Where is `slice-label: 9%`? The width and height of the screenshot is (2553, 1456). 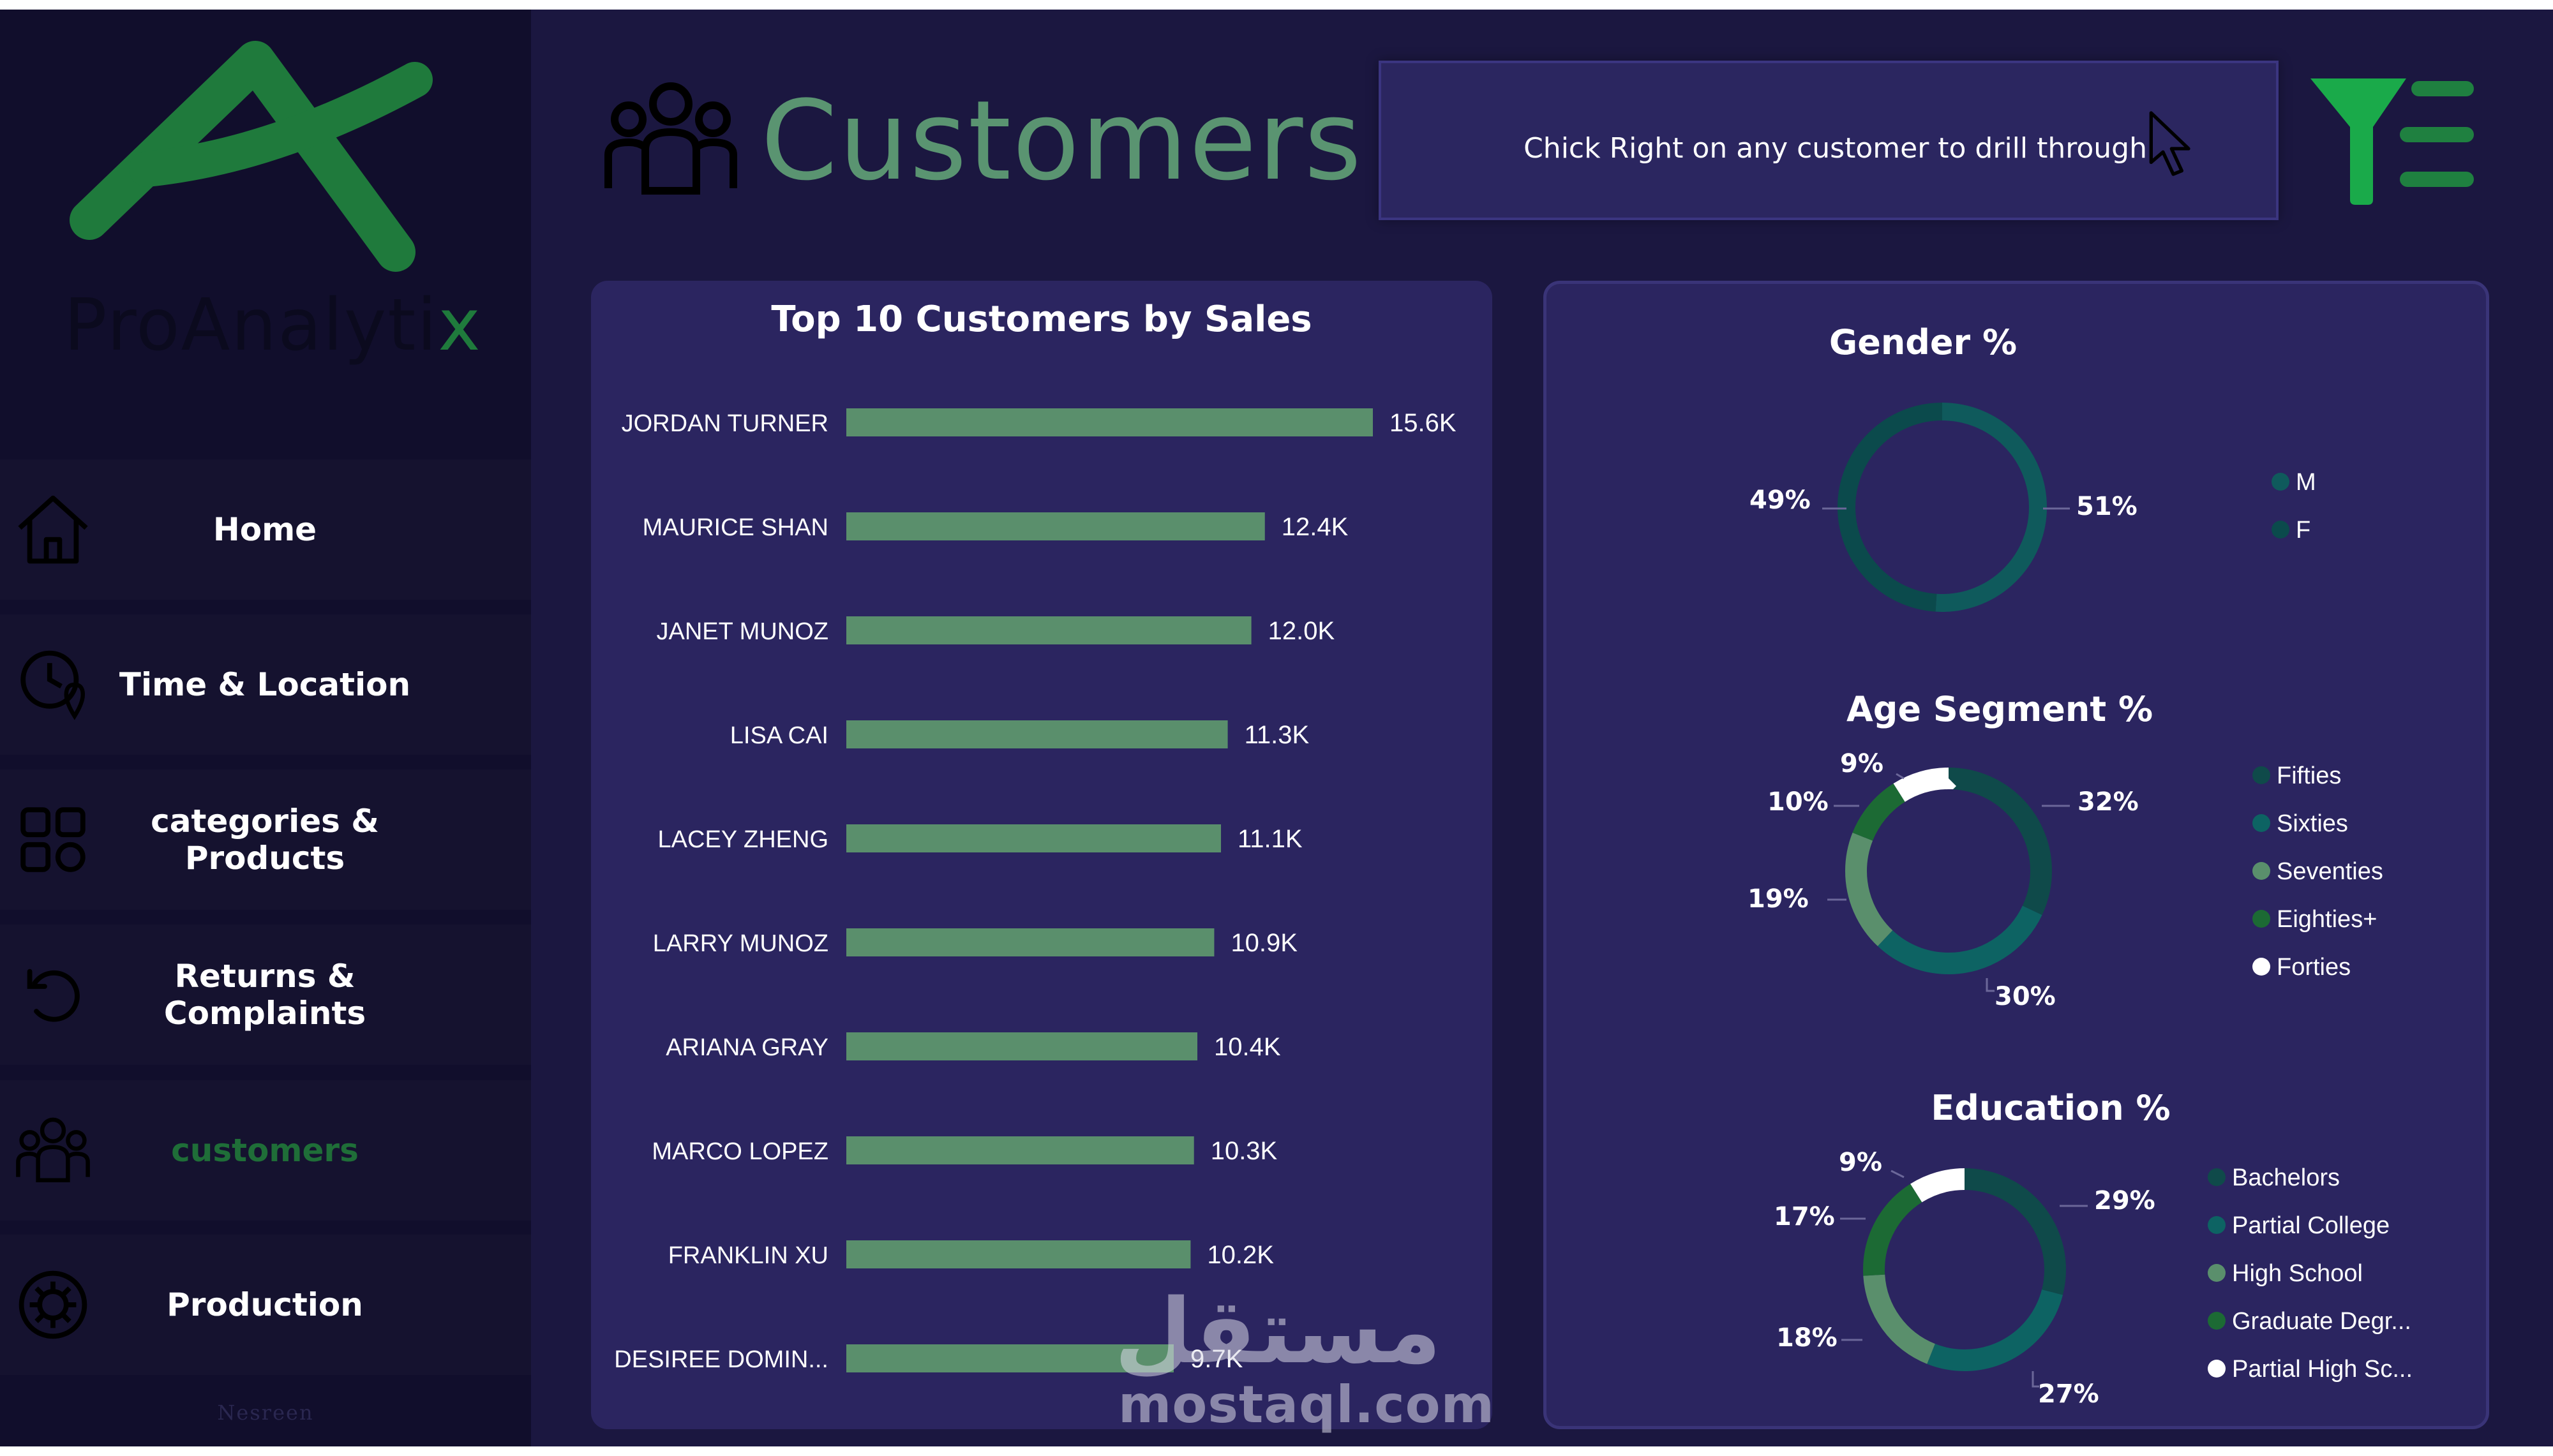
slice-label: 9% is located at coordinates (1860, 1162).